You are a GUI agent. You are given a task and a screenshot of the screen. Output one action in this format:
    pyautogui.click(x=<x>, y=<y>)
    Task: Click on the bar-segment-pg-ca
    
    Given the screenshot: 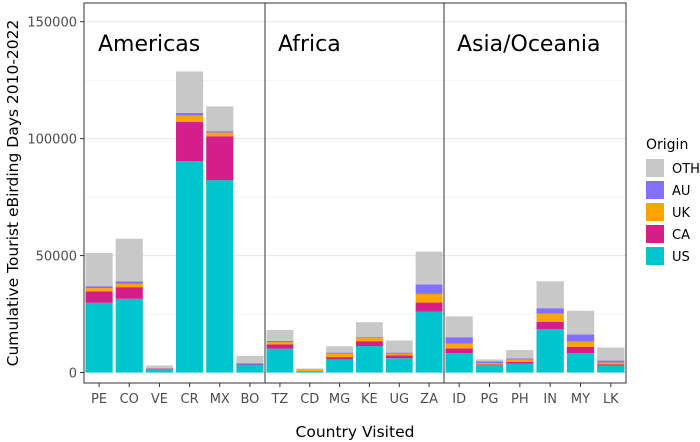 What is the action you would take?
    pyautogui.click(x=489, y=365)
    